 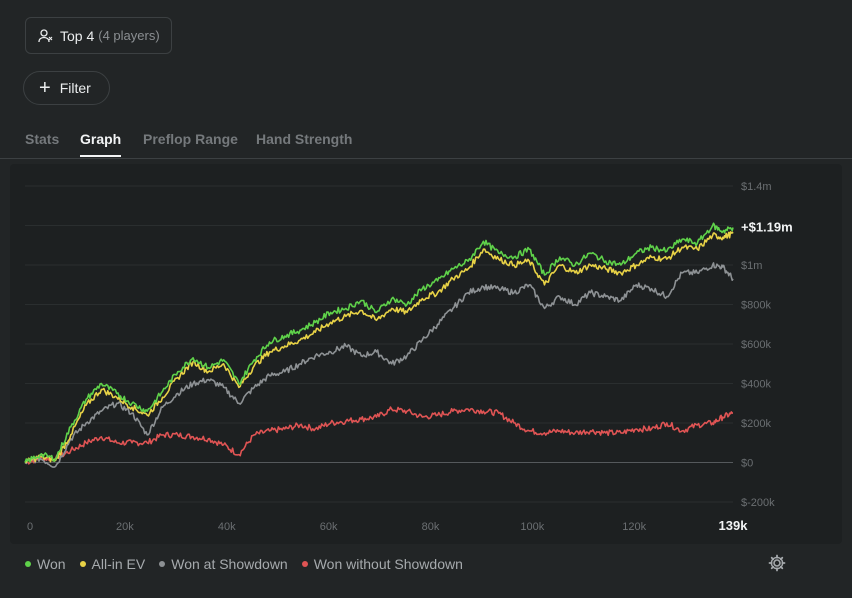 What do you see at coordinates (758, 503) in the screenshot?
I see `y-tick-label: $-200k` at bounding box center [758, 503].